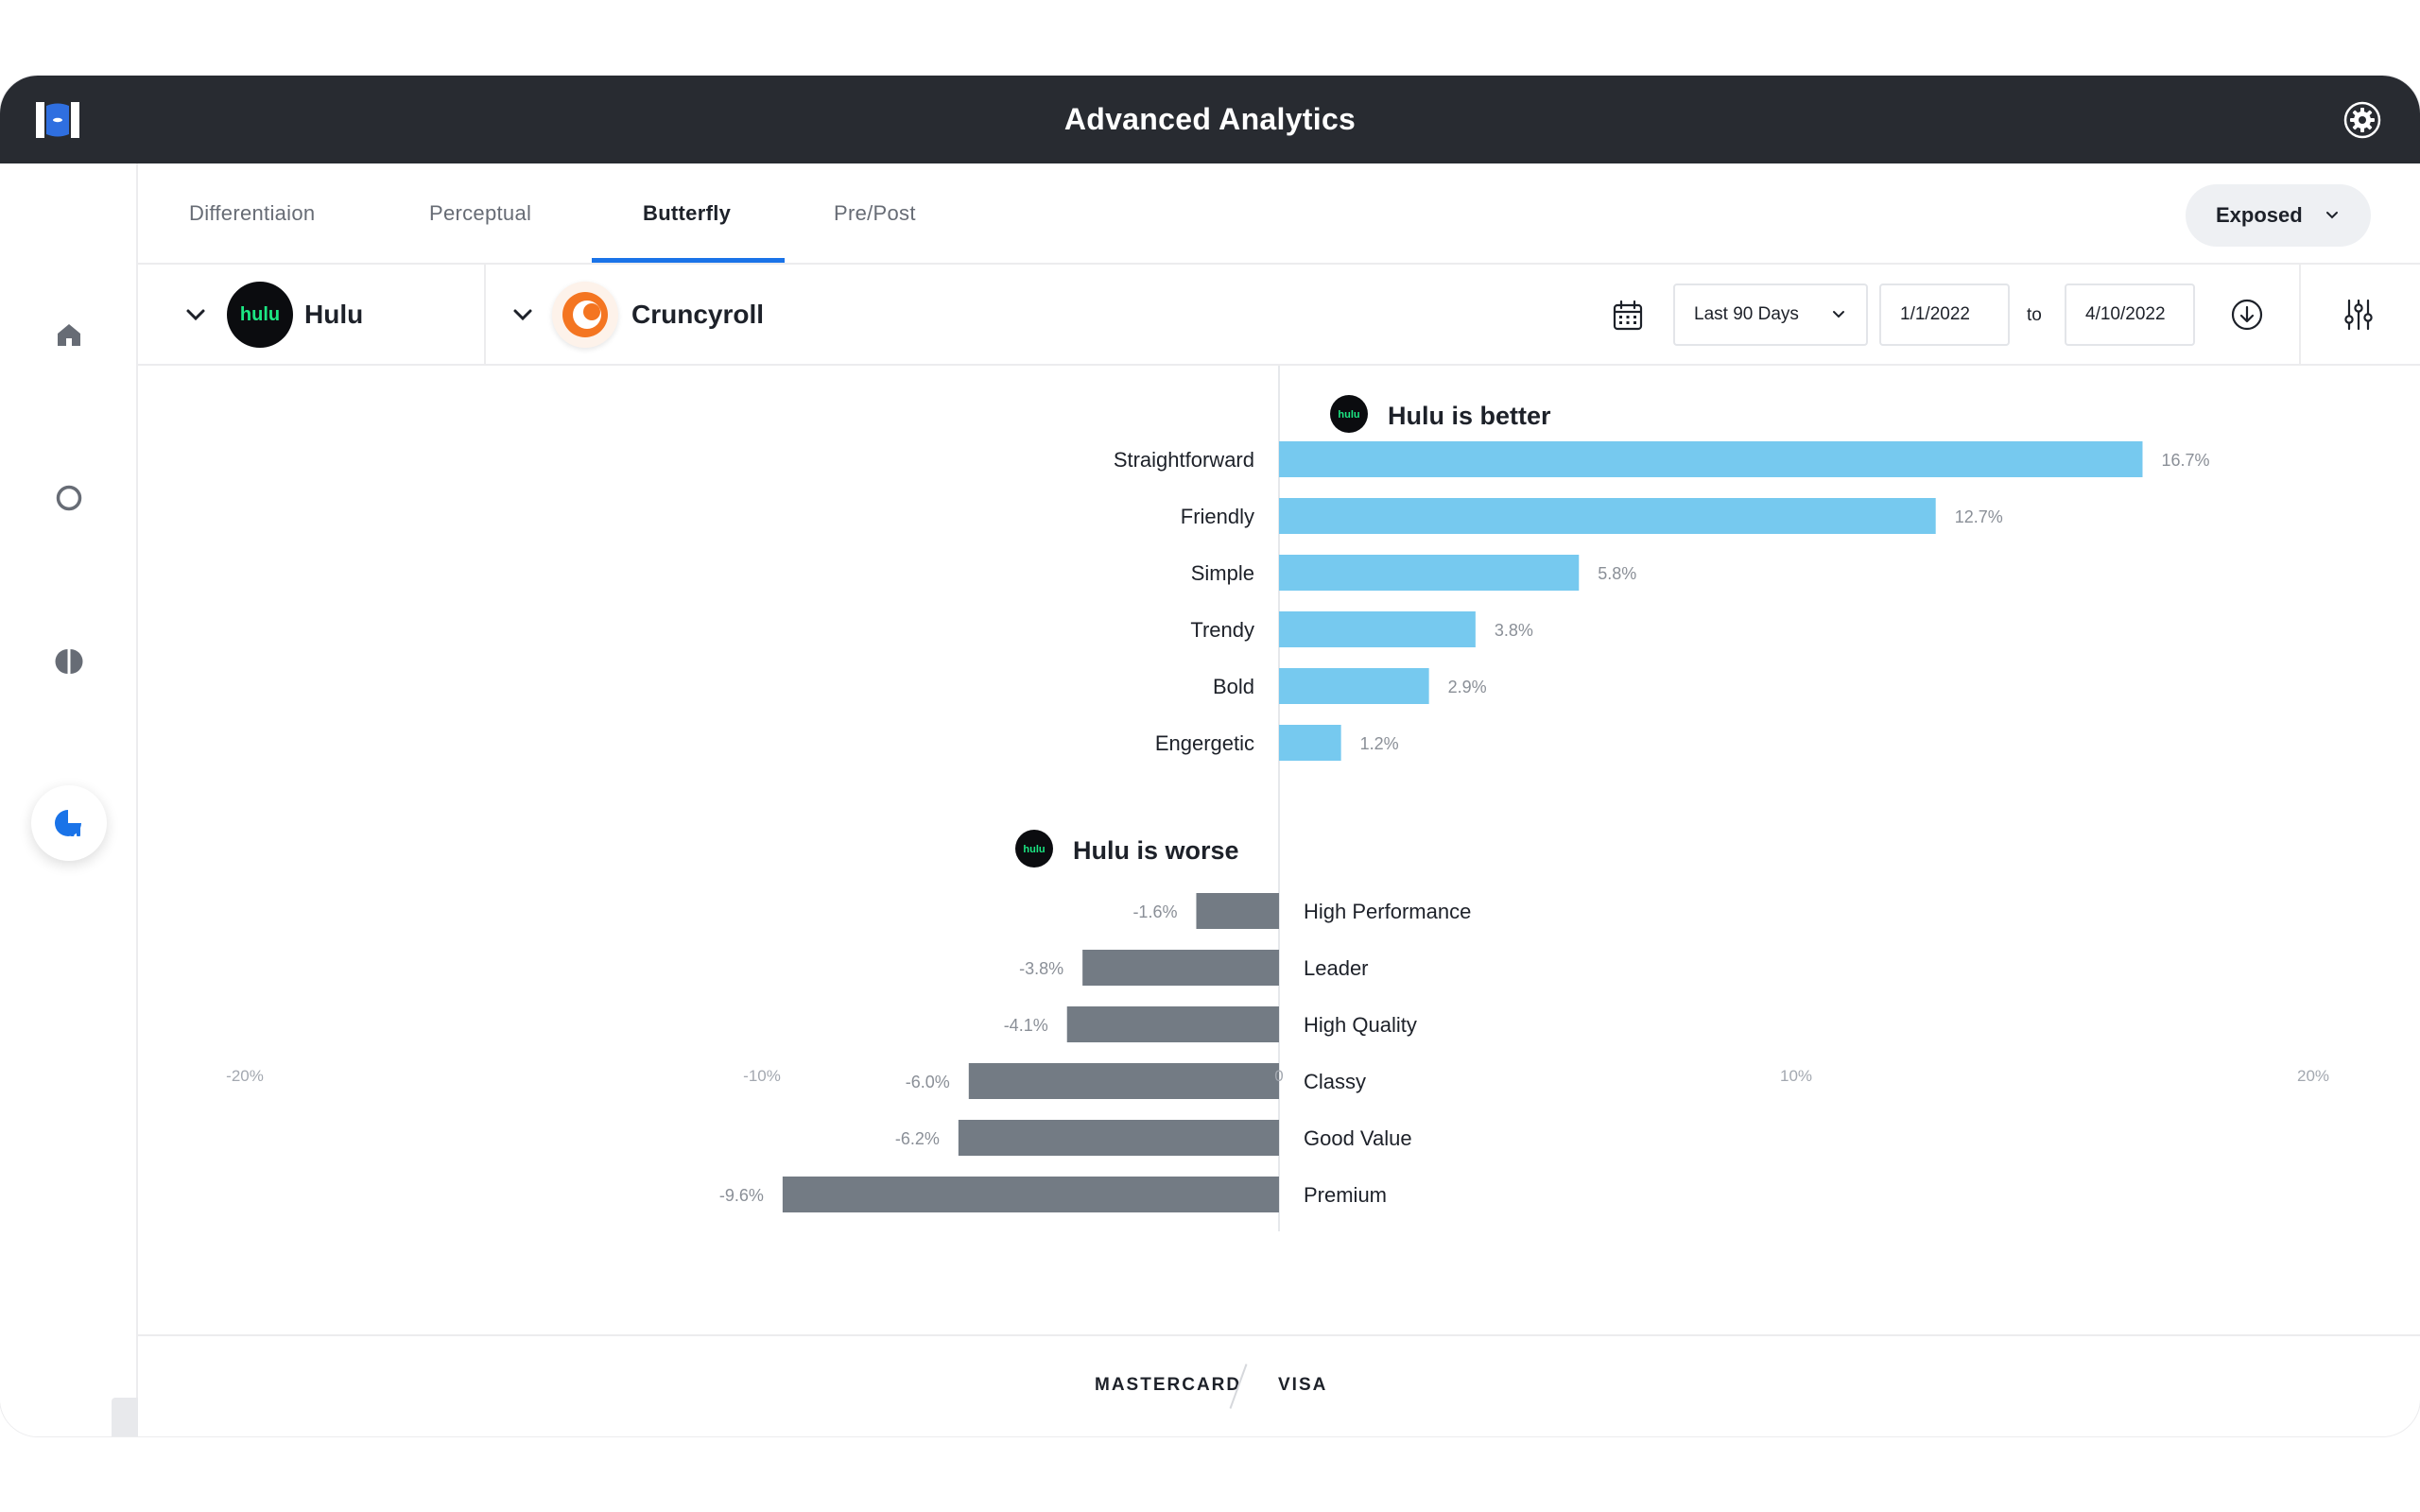  Describe the element at coordinates (1746, 314) in the screenshot. I see `date-range-select-value: Last 90 Days` at that location.